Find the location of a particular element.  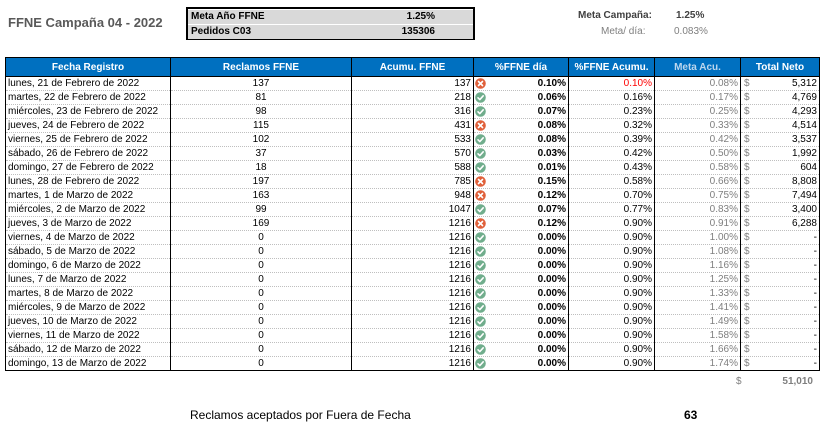

cell-acum: 431 is located at coordinates (412, 125).